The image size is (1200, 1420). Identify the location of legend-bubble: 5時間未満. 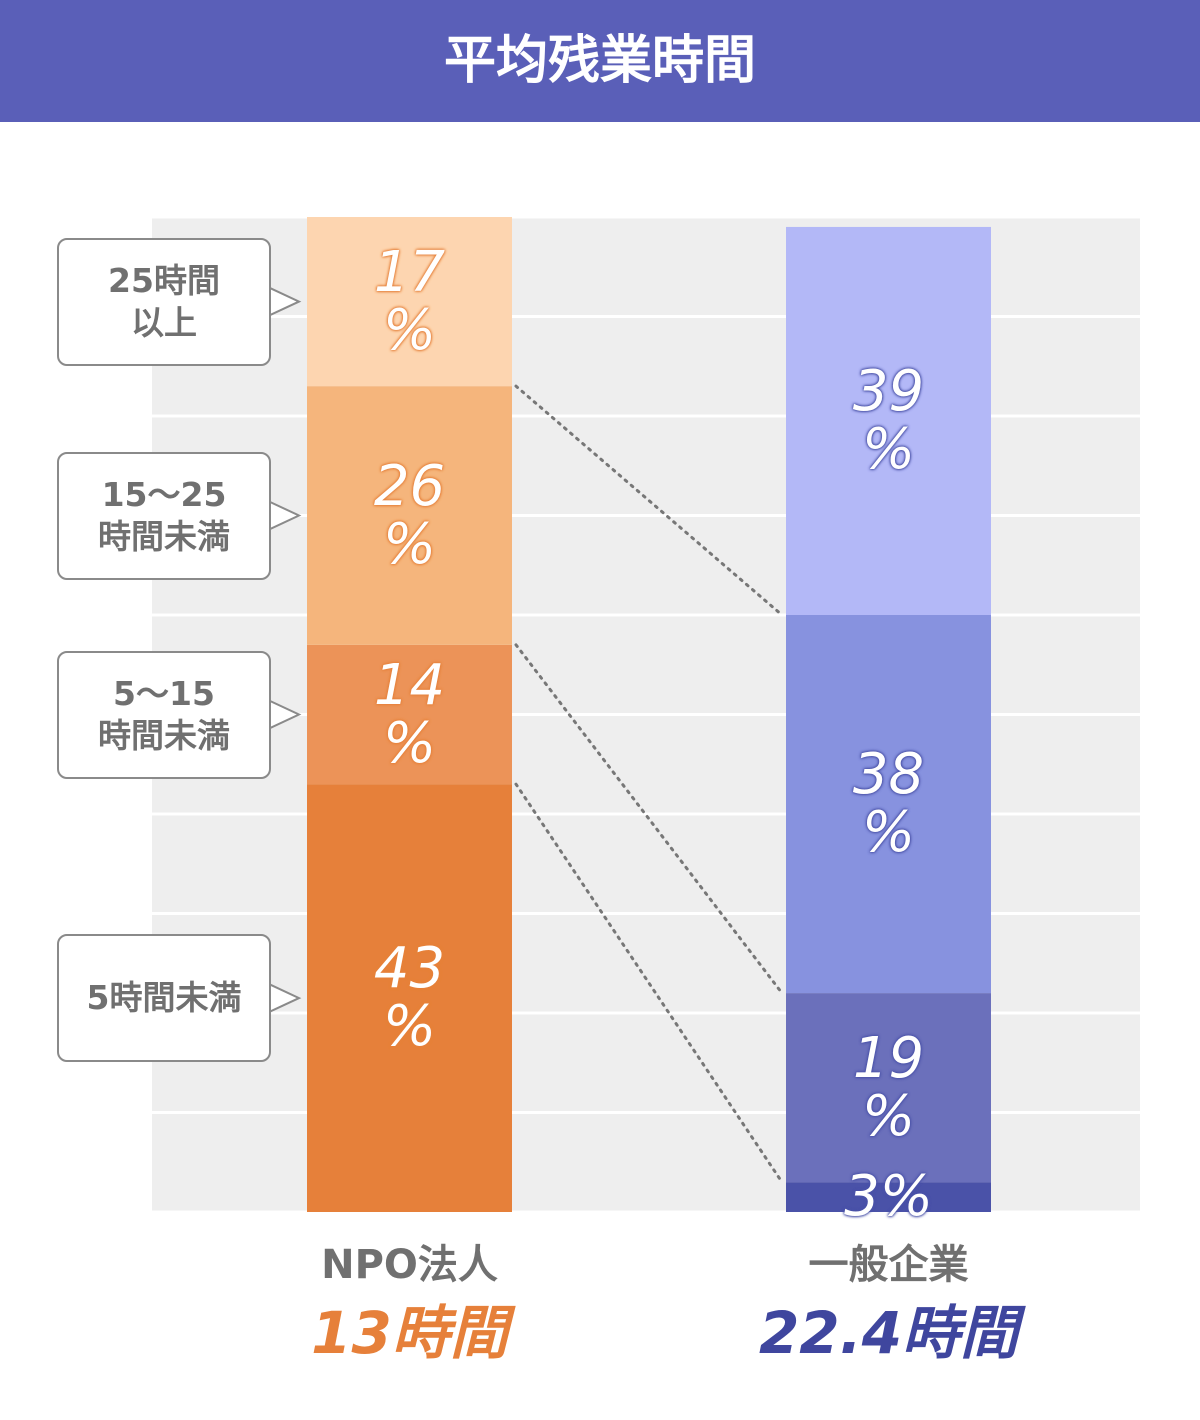
(164, 998).